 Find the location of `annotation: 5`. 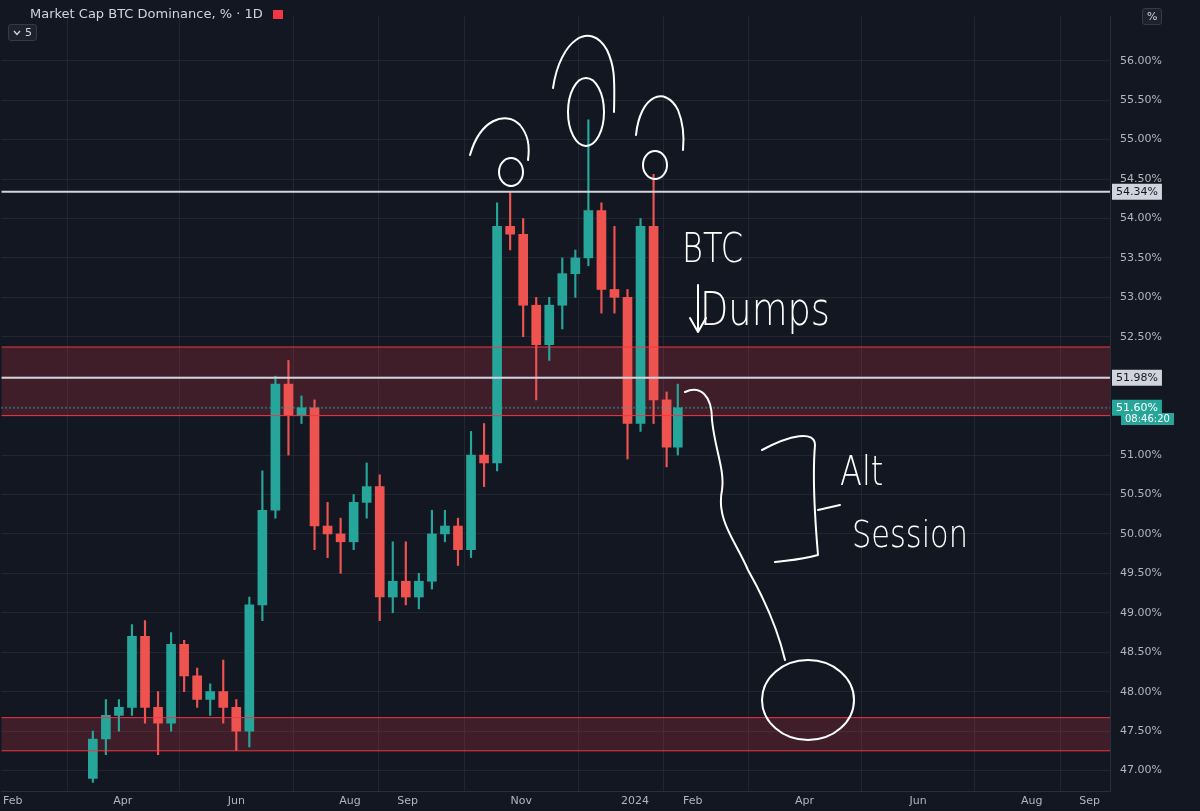

annotation: 5 is located at coordinates (22, 32).